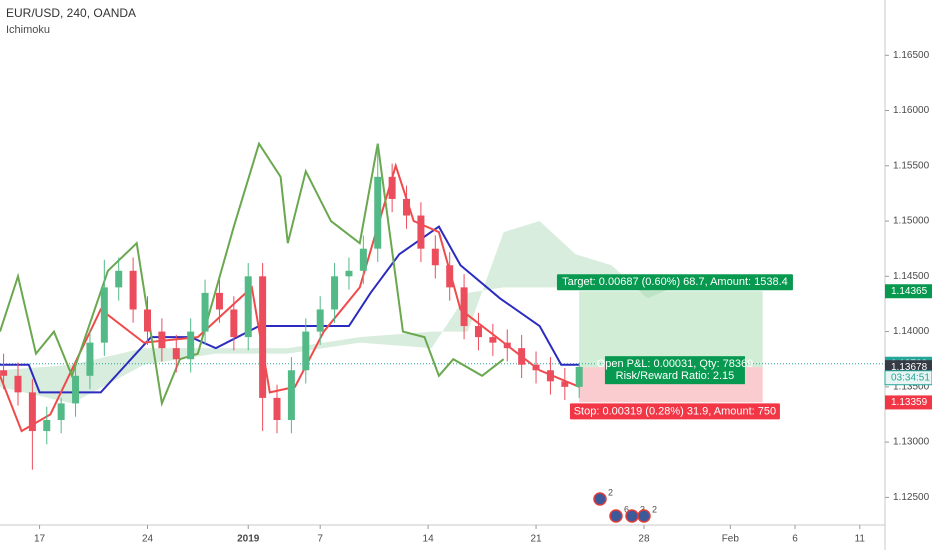 Image resolution: width=932 pixels, height=555 pixels. I want to click on target-zone, so click(671, 329).